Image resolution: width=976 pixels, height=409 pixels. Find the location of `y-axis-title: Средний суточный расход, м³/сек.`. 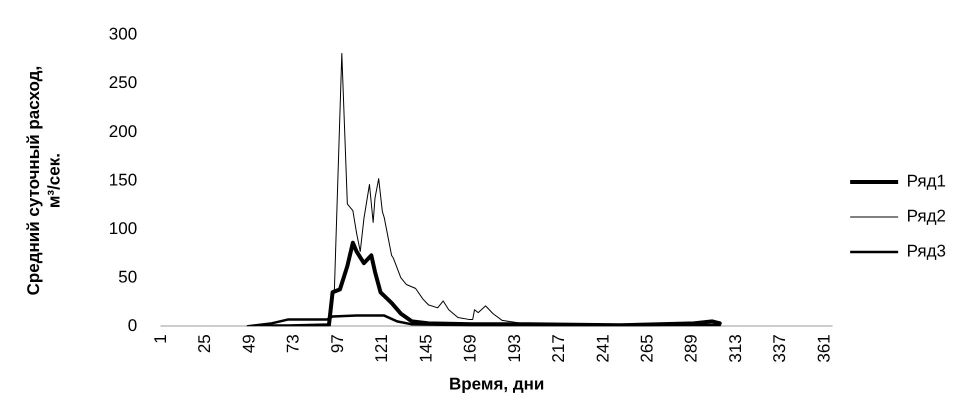

y-axis-title: Средний суточный расход, м³/сек. is located at coordinates (44, 181).